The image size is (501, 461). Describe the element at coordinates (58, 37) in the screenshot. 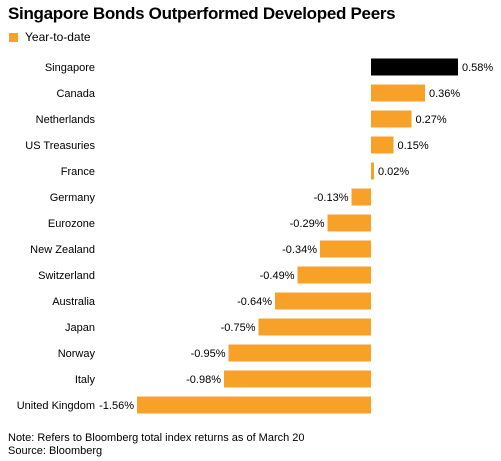

I see `legend-label: Year-to-date` at that location.